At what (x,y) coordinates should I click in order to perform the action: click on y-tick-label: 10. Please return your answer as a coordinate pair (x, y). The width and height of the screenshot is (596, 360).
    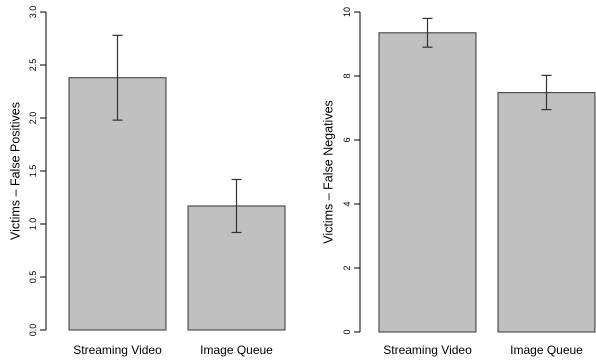
    Looking at the image, I should click on (347, 12).